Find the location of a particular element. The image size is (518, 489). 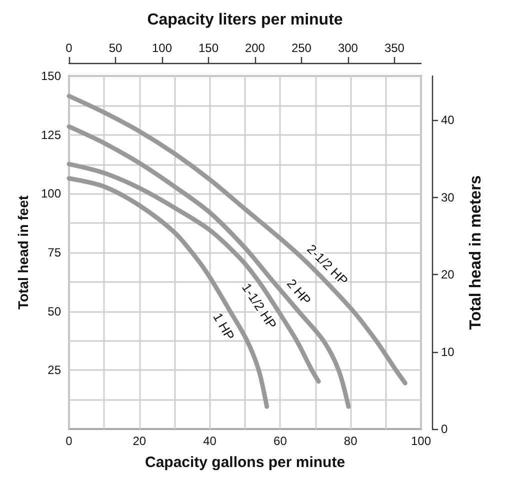

y-tick-label: 150 is located at coordinates (51, 76).